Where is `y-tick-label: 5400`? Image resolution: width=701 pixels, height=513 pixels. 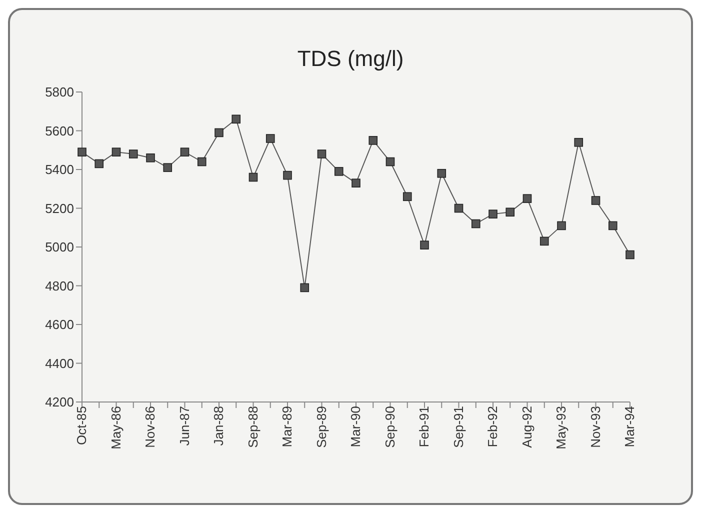 y-tick-label: 5400 is located at coordinates (59, 170).